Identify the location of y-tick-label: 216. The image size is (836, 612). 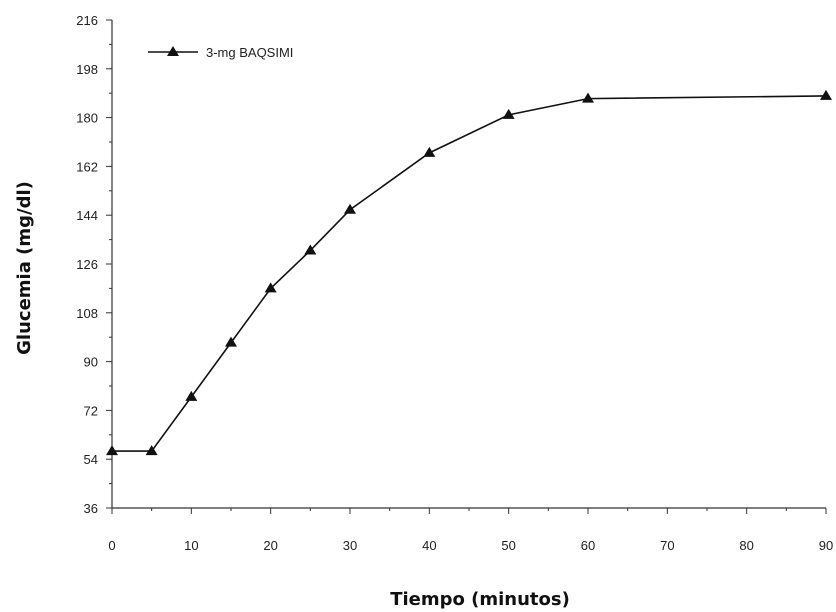
(87, 20).